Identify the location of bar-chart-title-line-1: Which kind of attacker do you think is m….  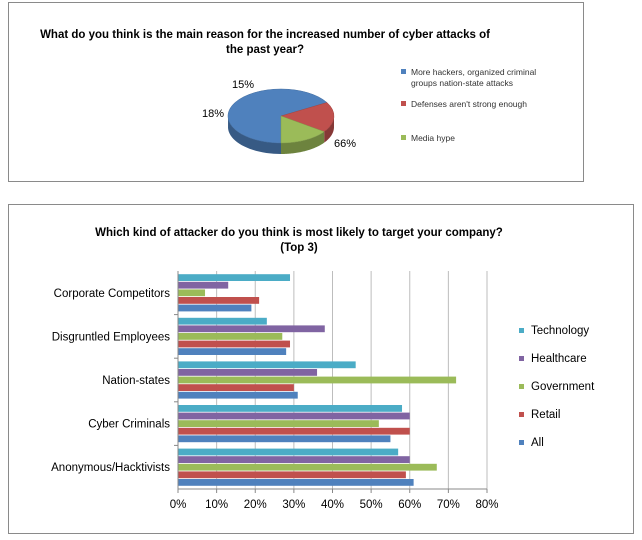
(299, 233).